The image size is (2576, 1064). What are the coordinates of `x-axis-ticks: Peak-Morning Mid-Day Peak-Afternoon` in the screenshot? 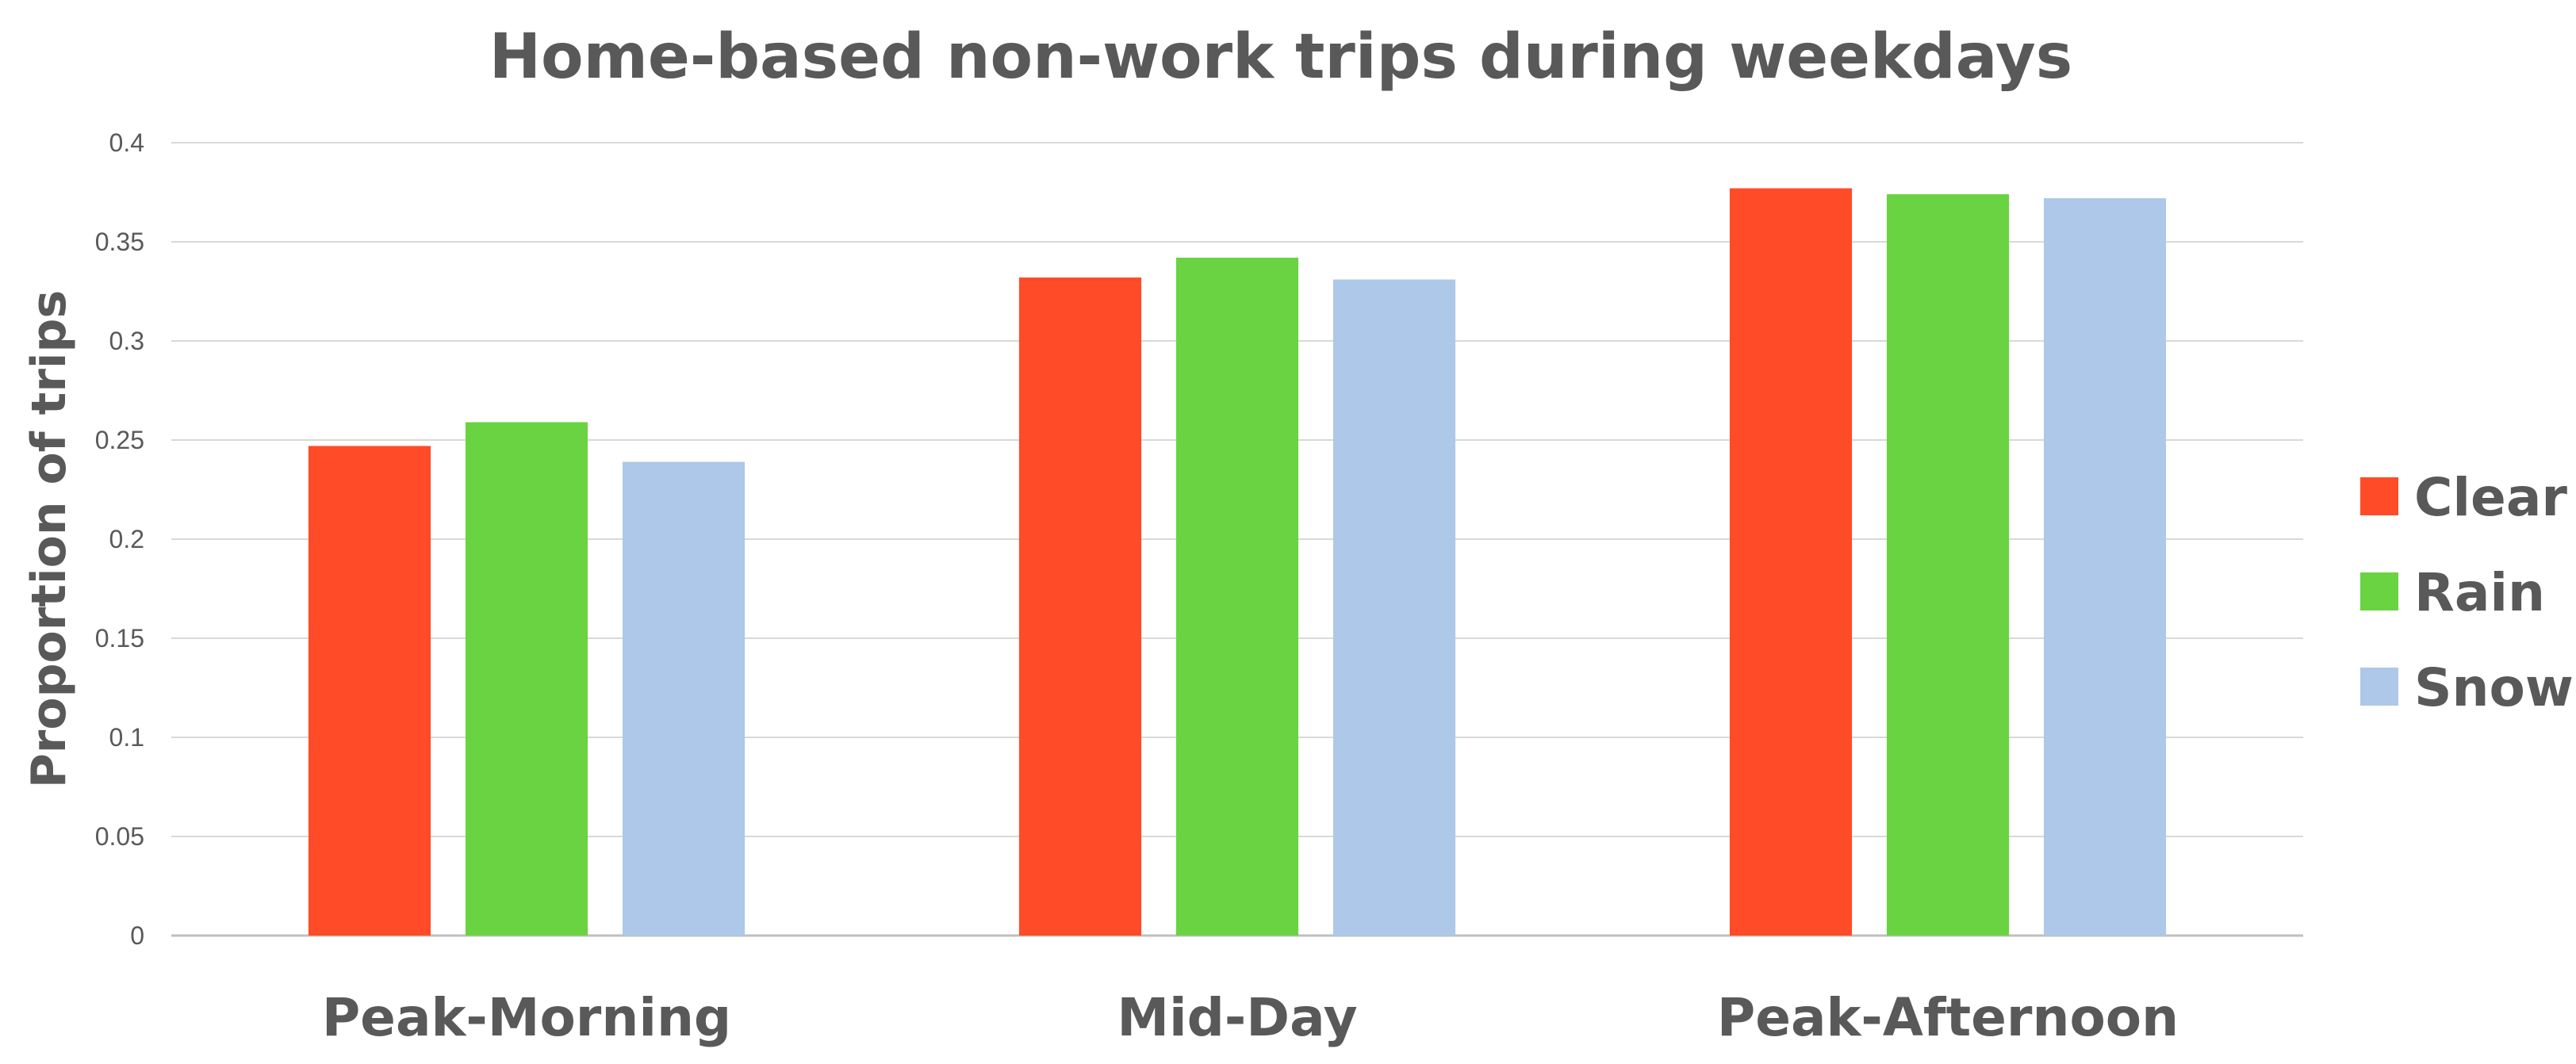 It's located at (1251, 1017).